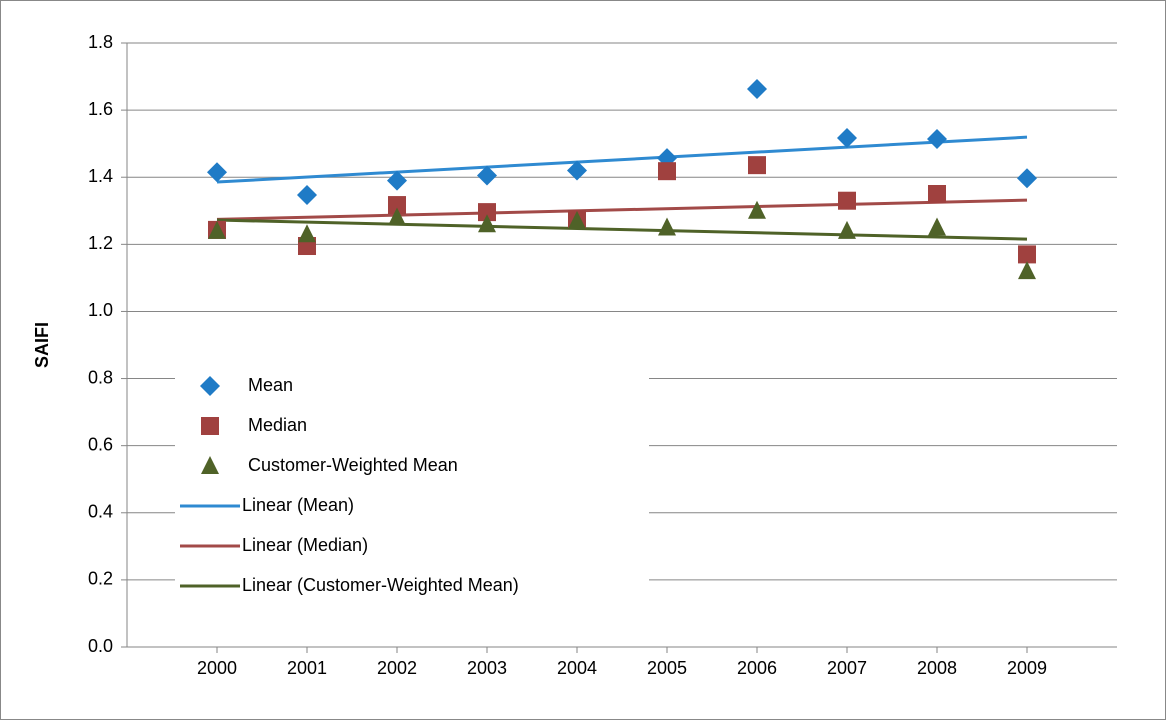 The image size is (1167, 721). Describe the element at coordinates (100, 512) in the screenshot. I see `y-tick-label: 0.4` at that location.